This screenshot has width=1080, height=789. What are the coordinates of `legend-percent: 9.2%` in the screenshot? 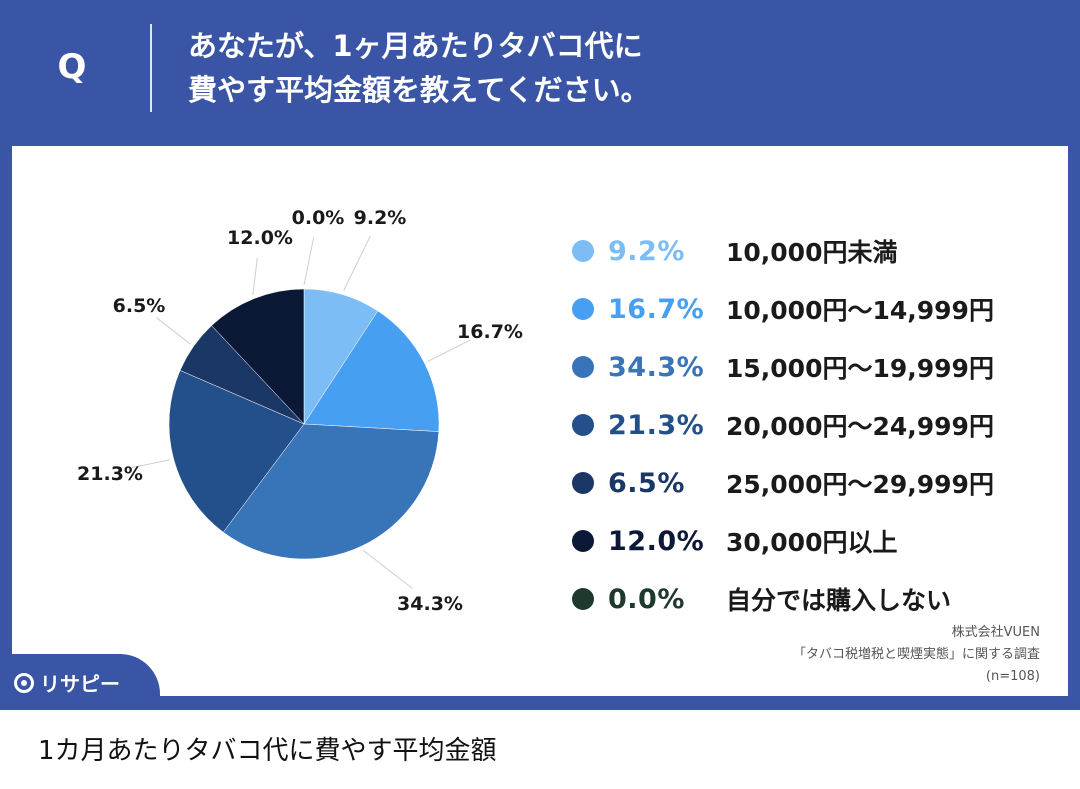 It's located at (646, 251).